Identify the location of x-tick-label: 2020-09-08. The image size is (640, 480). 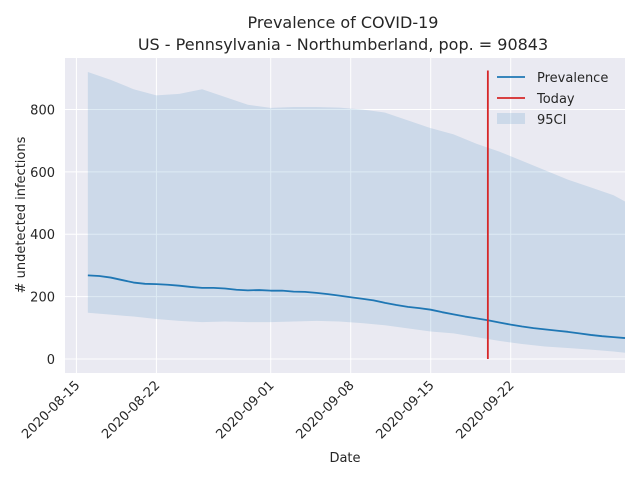
(326, 410).